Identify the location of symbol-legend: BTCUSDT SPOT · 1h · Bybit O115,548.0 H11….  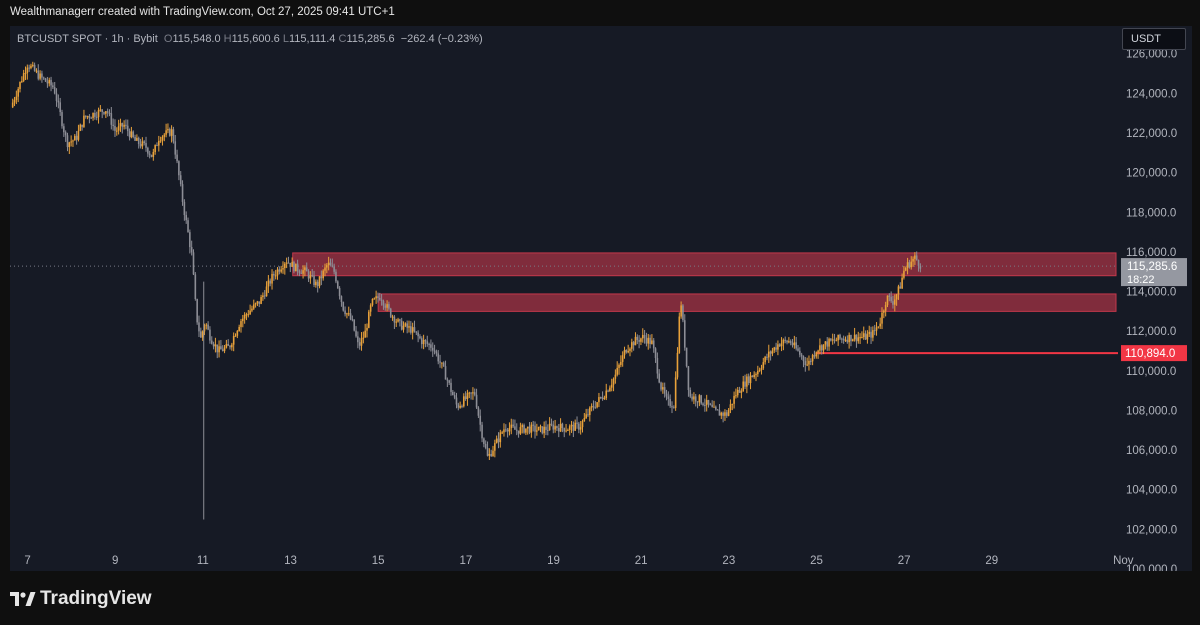
(250, 39).